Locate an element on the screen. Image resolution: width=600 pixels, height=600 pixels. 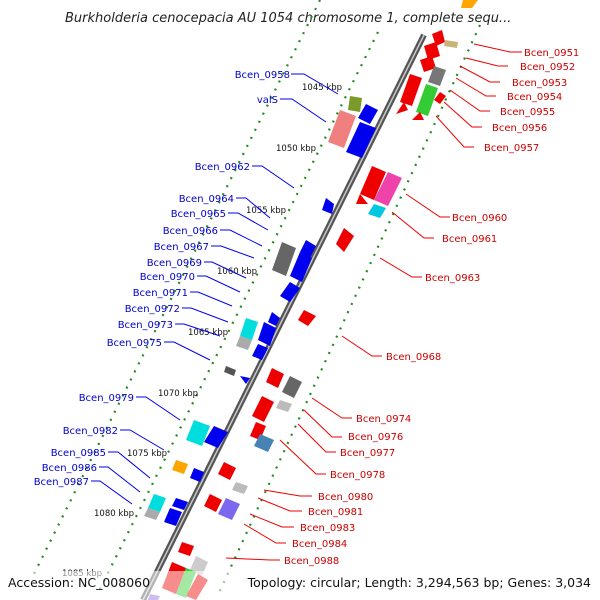
gene-label: Bcen_0987 is located at coordinates (61, 482).